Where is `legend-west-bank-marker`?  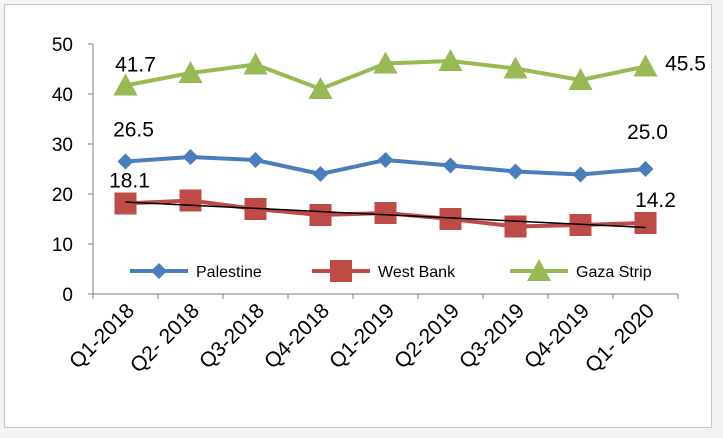
legend-west-bank-marker is located at coordinates (341, 271).